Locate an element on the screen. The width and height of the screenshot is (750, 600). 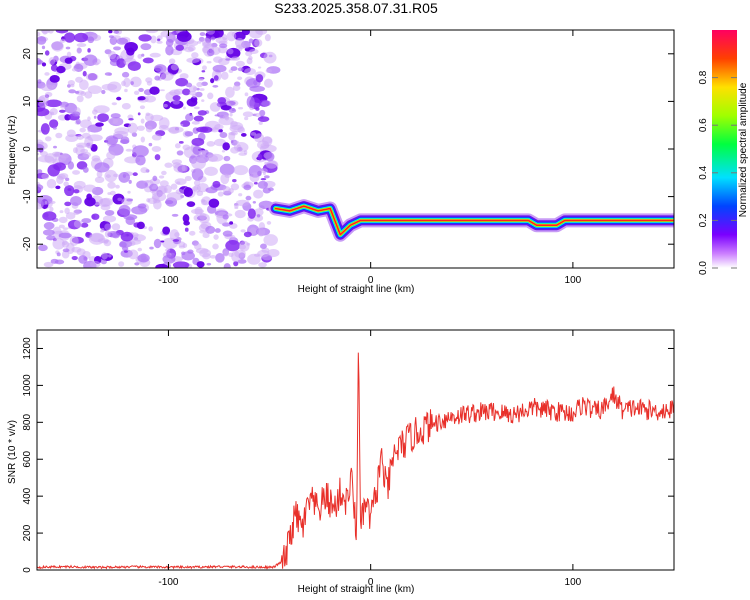
snr-ytick-label: 400 is located at coordinates (27, 495).